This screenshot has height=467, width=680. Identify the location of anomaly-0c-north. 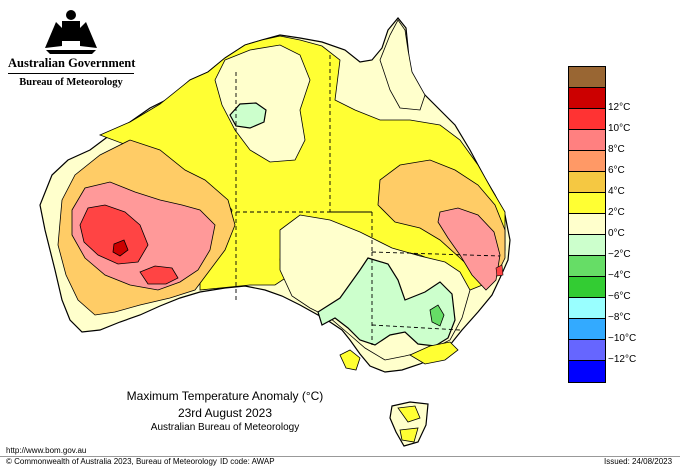
(262, 103).